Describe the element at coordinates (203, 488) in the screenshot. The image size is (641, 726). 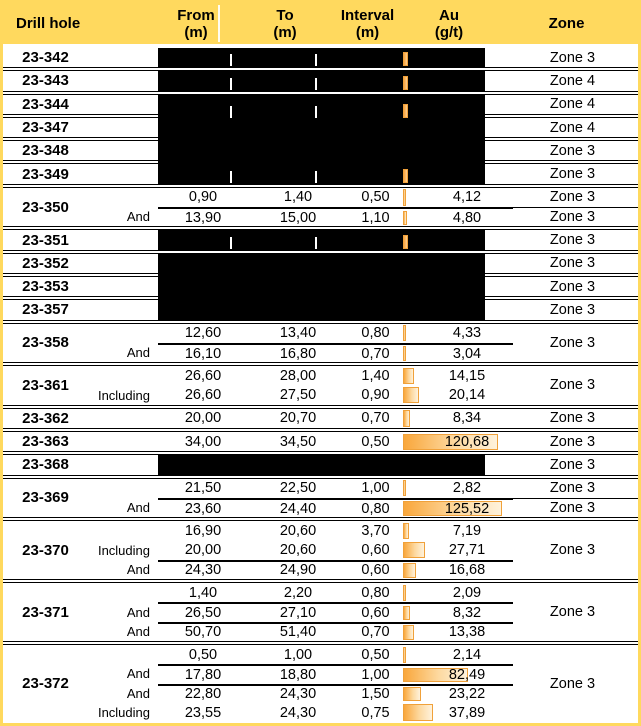
I see `cell-from: 21,50` at that location.